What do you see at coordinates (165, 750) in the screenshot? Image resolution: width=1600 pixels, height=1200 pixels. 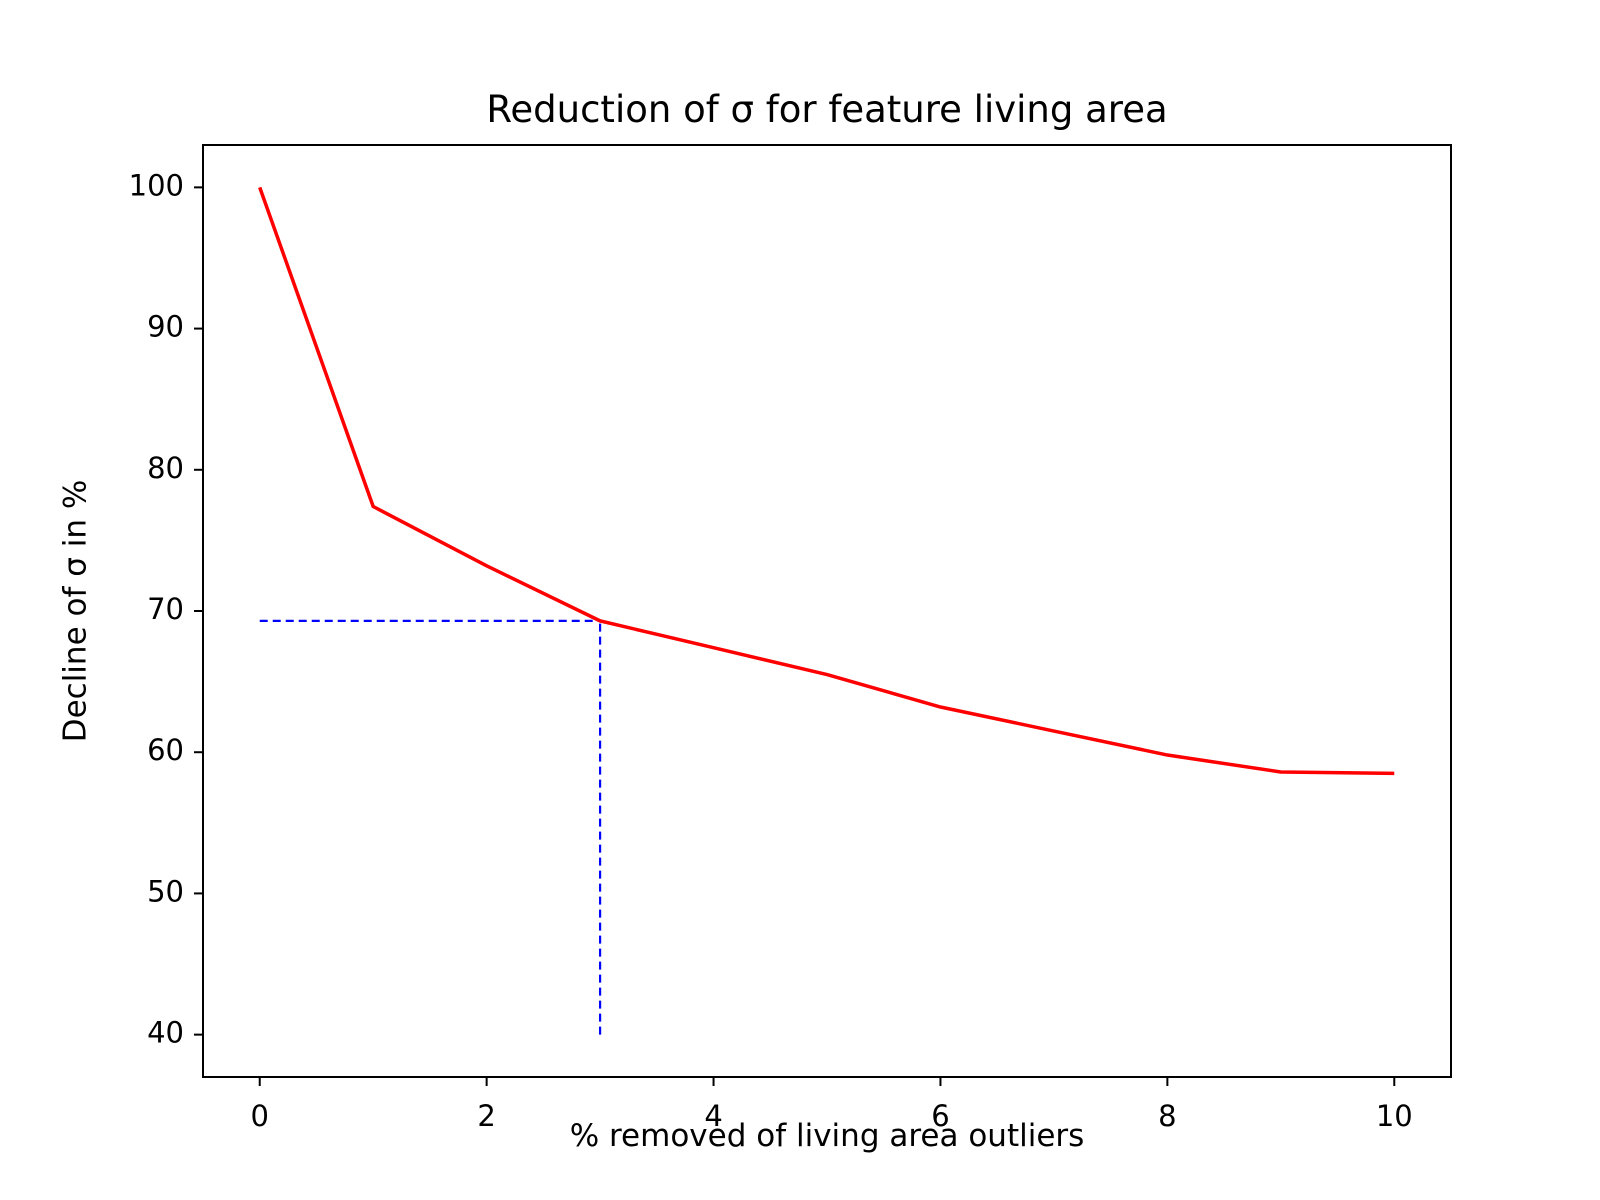 I see `y-tick-label: 60` at bounding box center [165, 750].